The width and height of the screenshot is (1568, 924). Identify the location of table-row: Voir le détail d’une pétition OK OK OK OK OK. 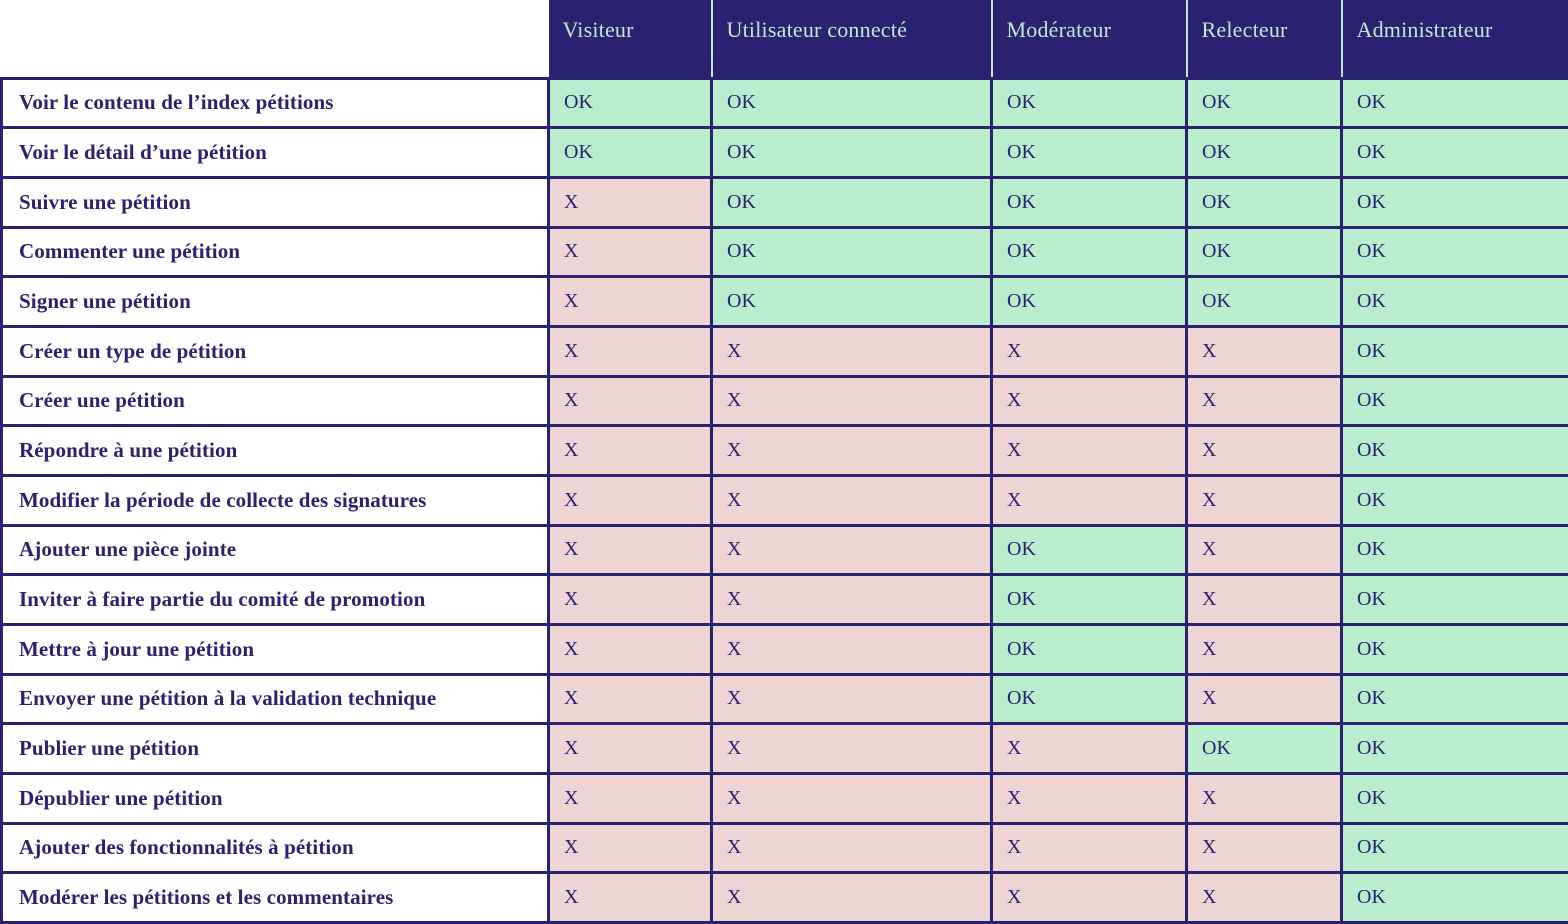
(784, 152).